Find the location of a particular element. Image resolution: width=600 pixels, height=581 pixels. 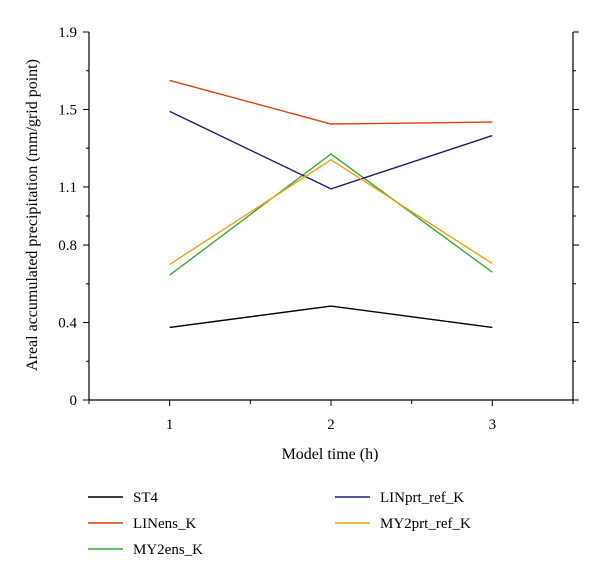

legend-label: ST4 is located at coordinates (146, 498).